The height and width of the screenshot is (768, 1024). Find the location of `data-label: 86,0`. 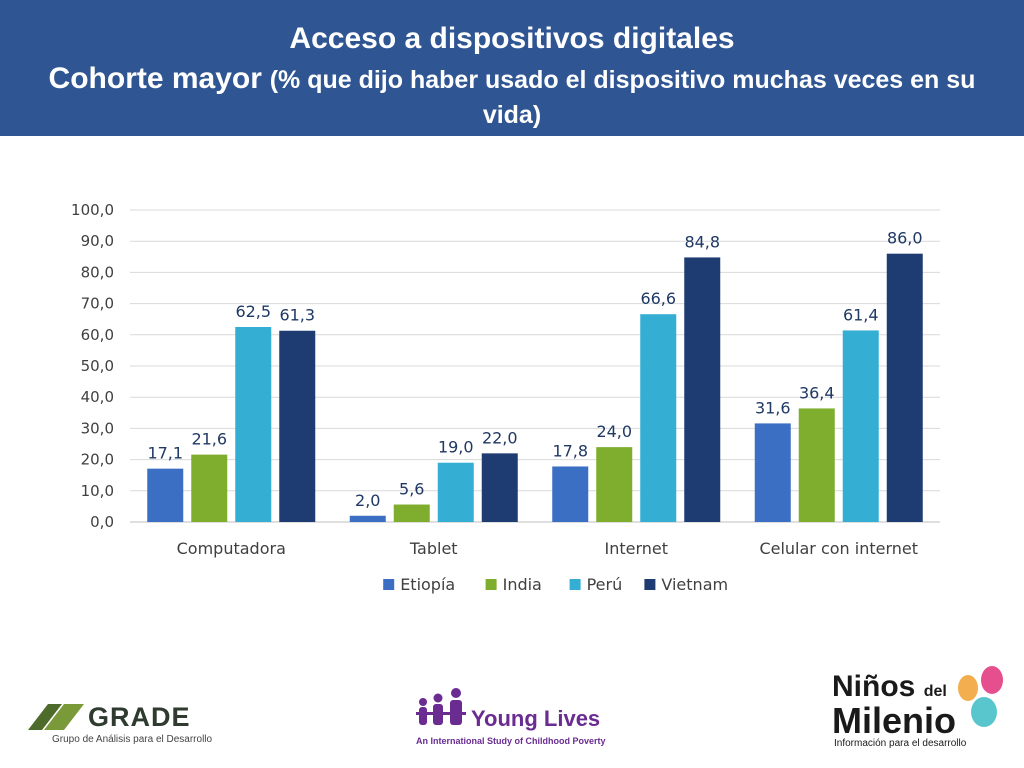

data-label: 86,0 is located at coordinates (905, 238).